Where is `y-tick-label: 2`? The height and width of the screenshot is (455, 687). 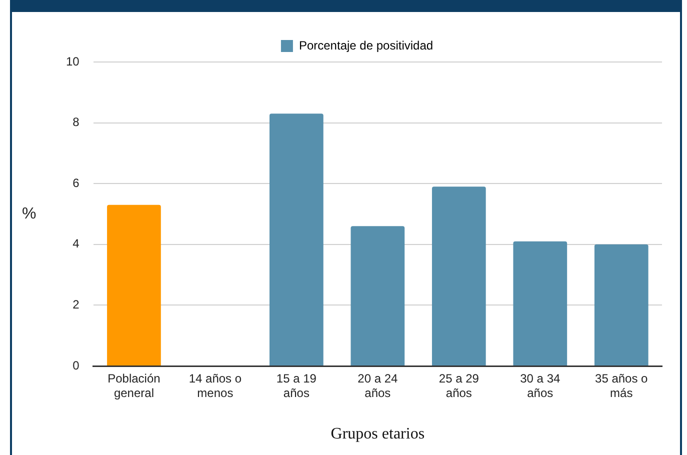 y-tick-label: 2 is located at coordinates (76, 305).